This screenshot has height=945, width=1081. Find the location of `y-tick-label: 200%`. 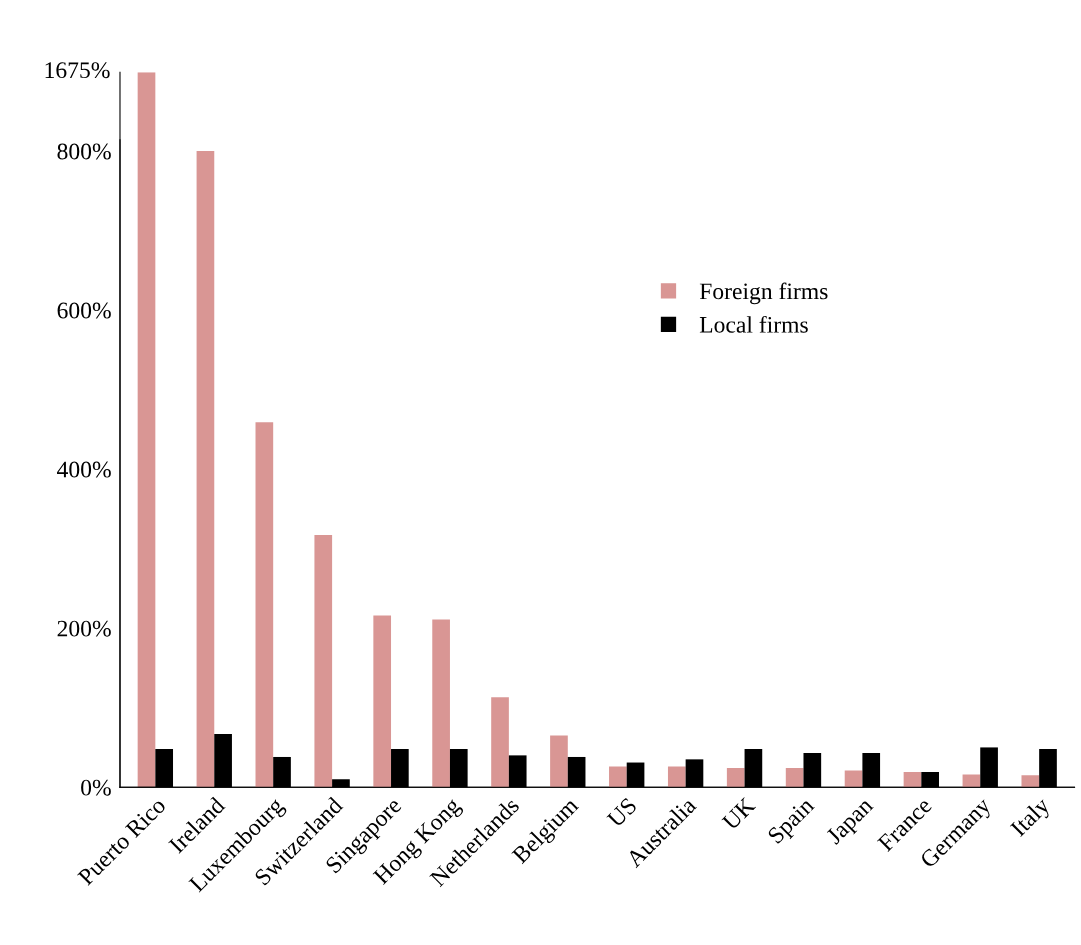

y-tick-label: 200% is located at coordinates (84, 628).